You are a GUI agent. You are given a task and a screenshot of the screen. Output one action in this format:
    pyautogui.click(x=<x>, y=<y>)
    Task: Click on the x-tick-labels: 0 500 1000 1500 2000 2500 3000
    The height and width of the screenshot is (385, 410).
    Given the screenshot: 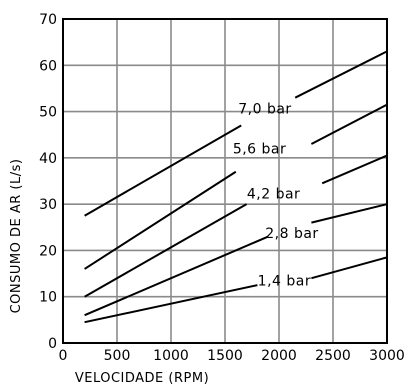 What is the action you would take?
    pyautogui.click(x=232, y=356)
    